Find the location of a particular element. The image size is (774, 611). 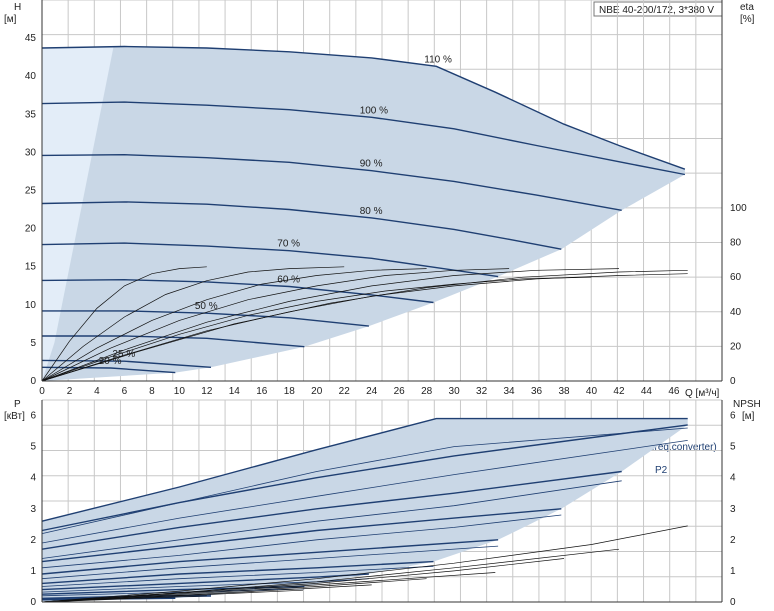

x-tick-label: 42 is located at coordinates (619, 391).